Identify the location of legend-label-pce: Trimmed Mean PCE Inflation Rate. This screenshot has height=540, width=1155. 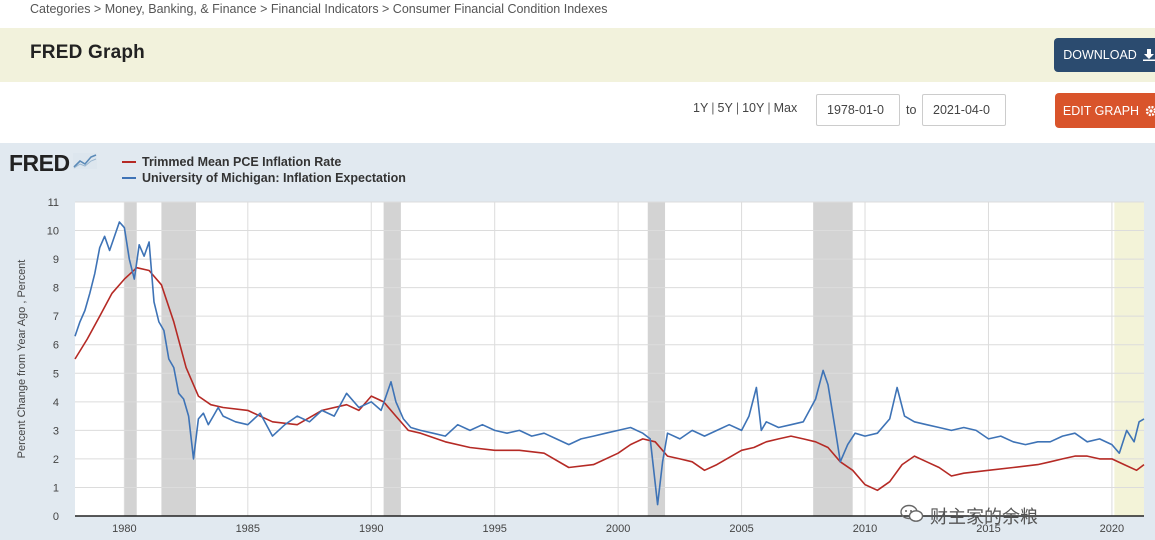
(242, 162).